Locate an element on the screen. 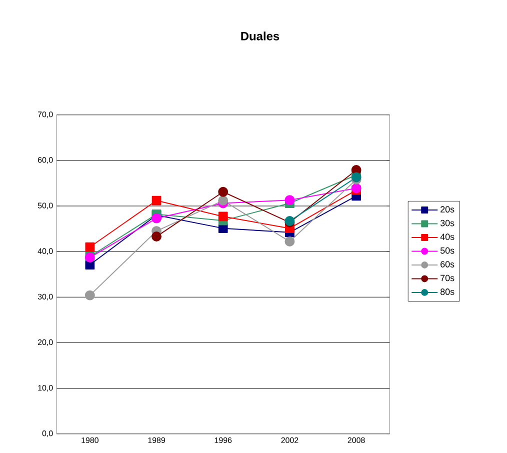  legend-label: 40s is located at coordinates (447, 237).